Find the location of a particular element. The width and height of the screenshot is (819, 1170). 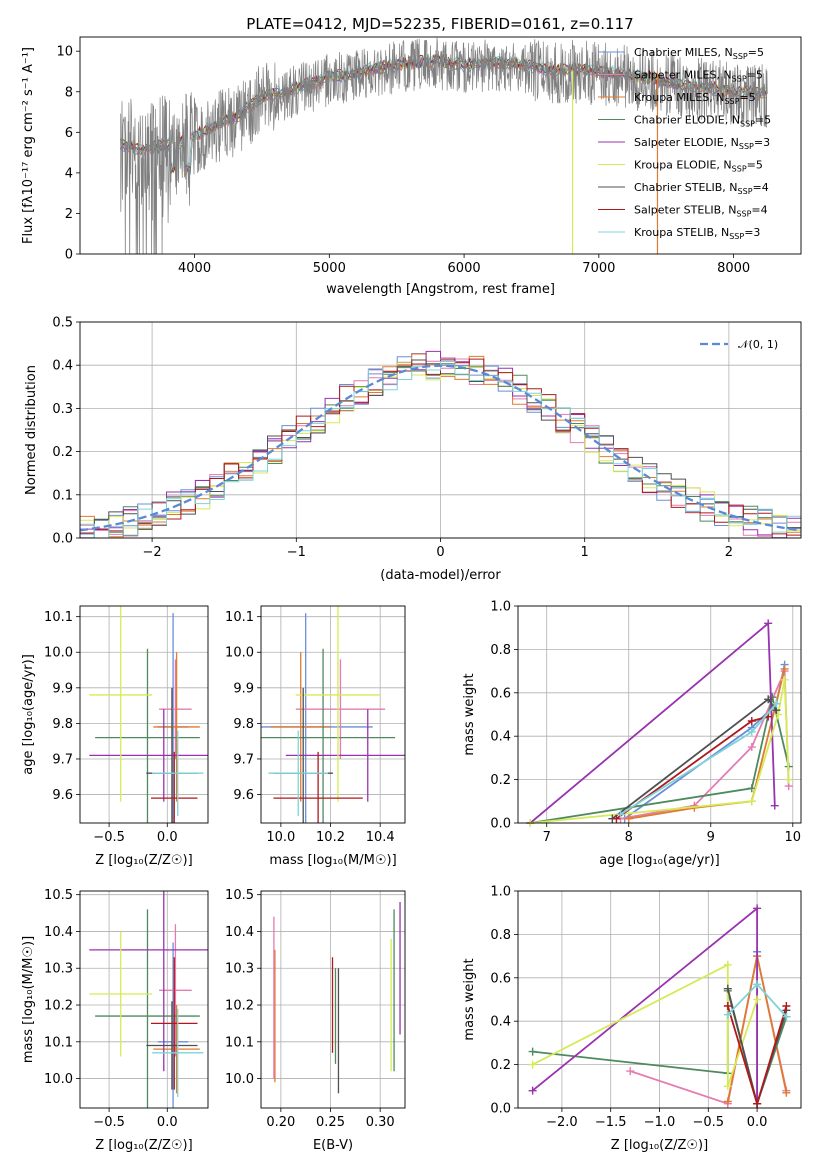

x-tick-label: −2 is located at coordinates (152, 552).